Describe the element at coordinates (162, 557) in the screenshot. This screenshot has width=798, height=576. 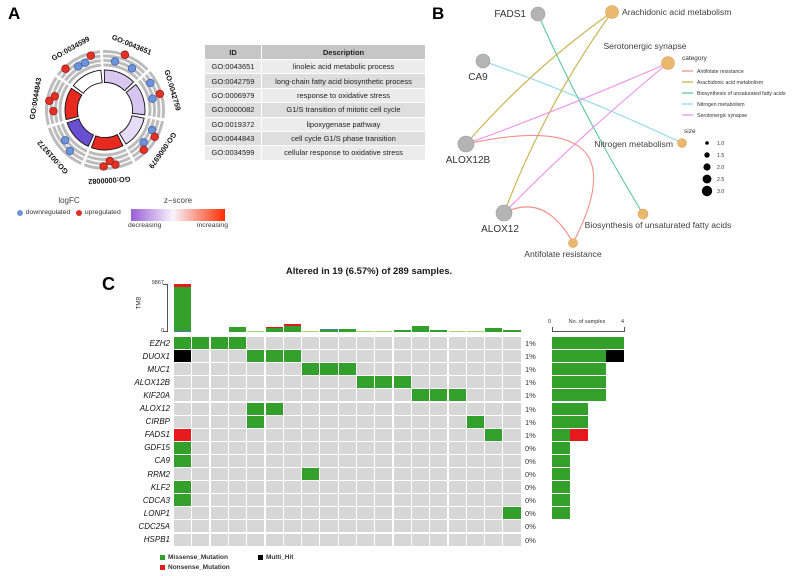
I see `mutation-legend-swatch` at that location.